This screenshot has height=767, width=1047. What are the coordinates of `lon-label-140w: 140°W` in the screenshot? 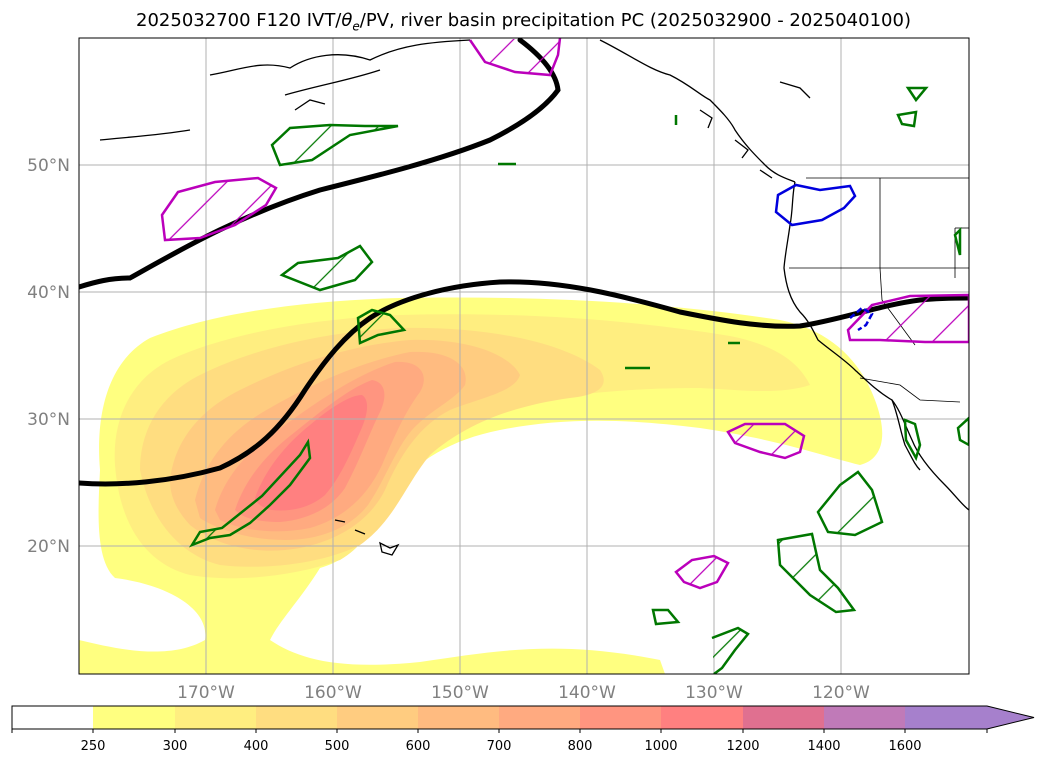 It's located at (587, 693).